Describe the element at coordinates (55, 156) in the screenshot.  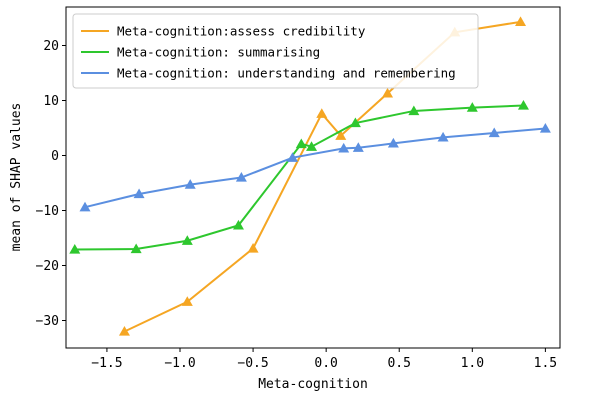
I see `y-tick-label: 0` at that location.